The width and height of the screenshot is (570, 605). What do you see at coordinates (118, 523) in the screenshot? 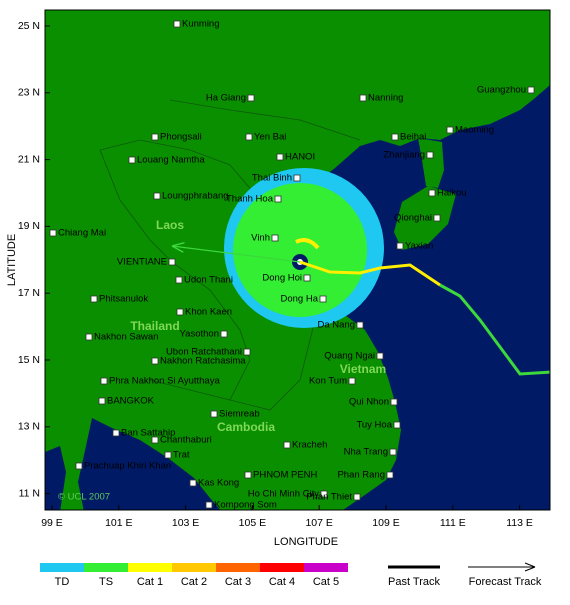
I see `x-tick-label: 101 E` at bounding box center [118, 523].